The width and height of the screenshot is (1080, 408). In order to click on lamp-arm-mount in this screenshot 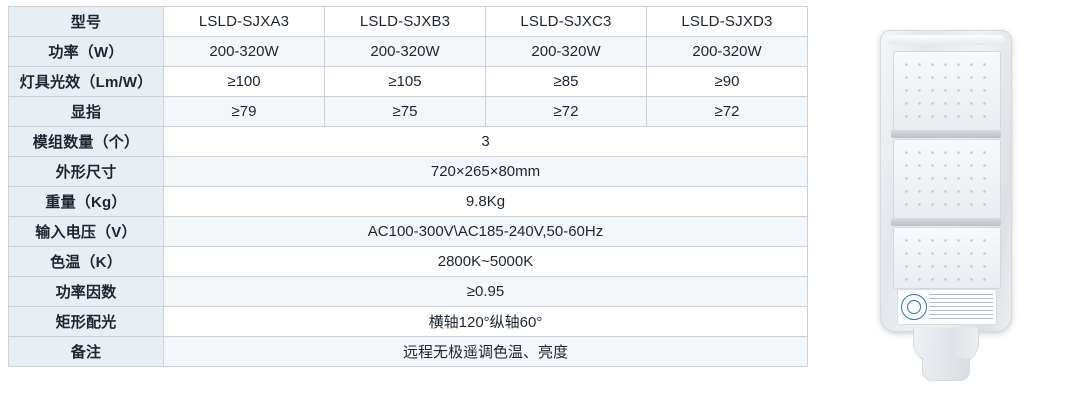, I will do `click(946, 345)`.